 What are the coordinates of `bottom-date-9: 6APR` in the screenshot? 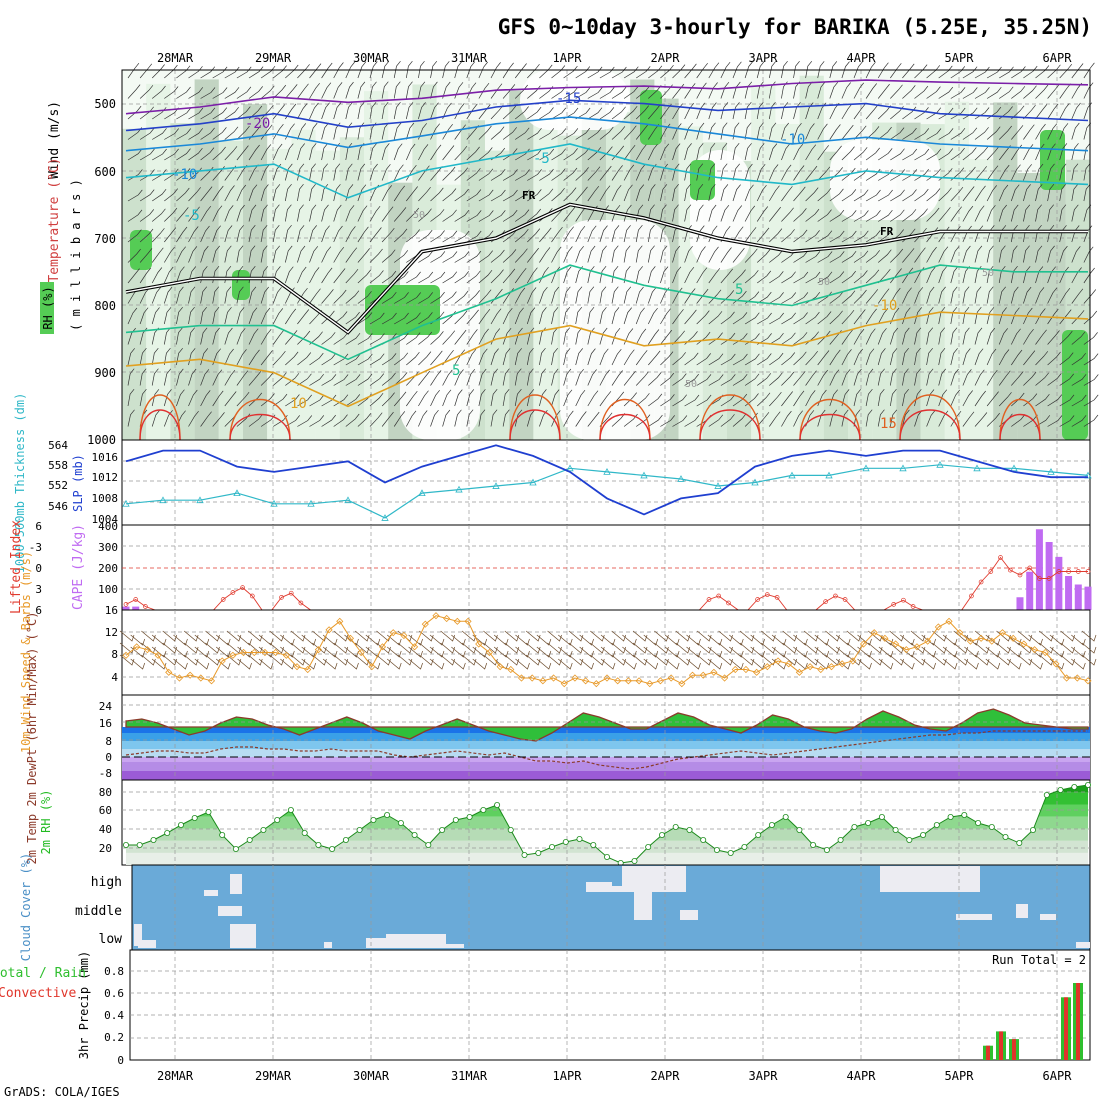 It's located at (1058, 1076).